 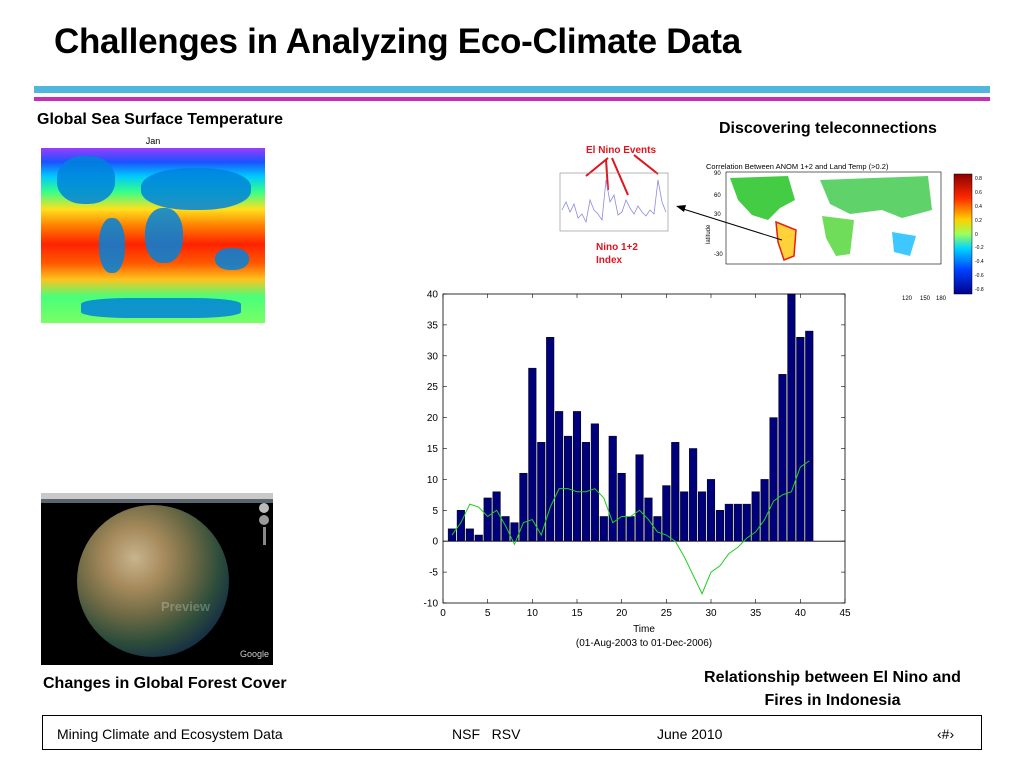 I want to click on earth-globe-image, so click(x=153, y=581).